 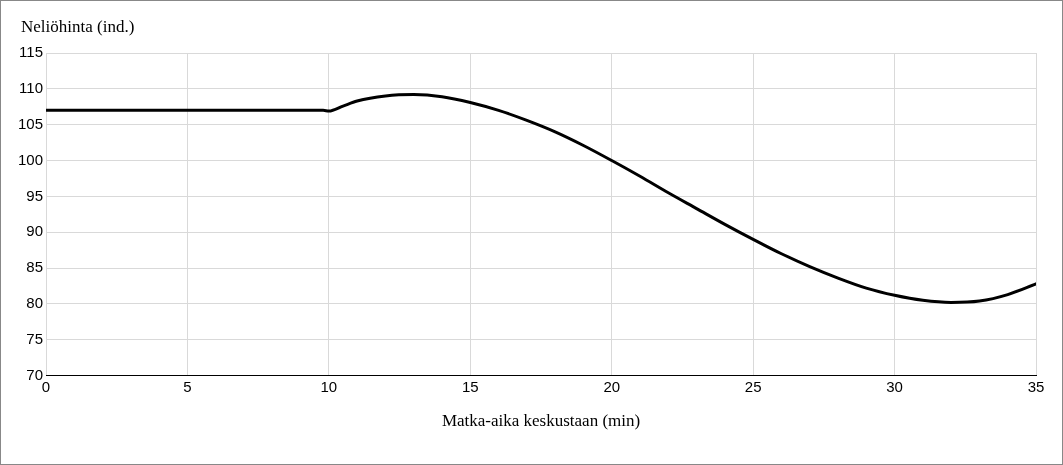 I want to click on x-tick-label: 35, so click(x=1036, y=386).